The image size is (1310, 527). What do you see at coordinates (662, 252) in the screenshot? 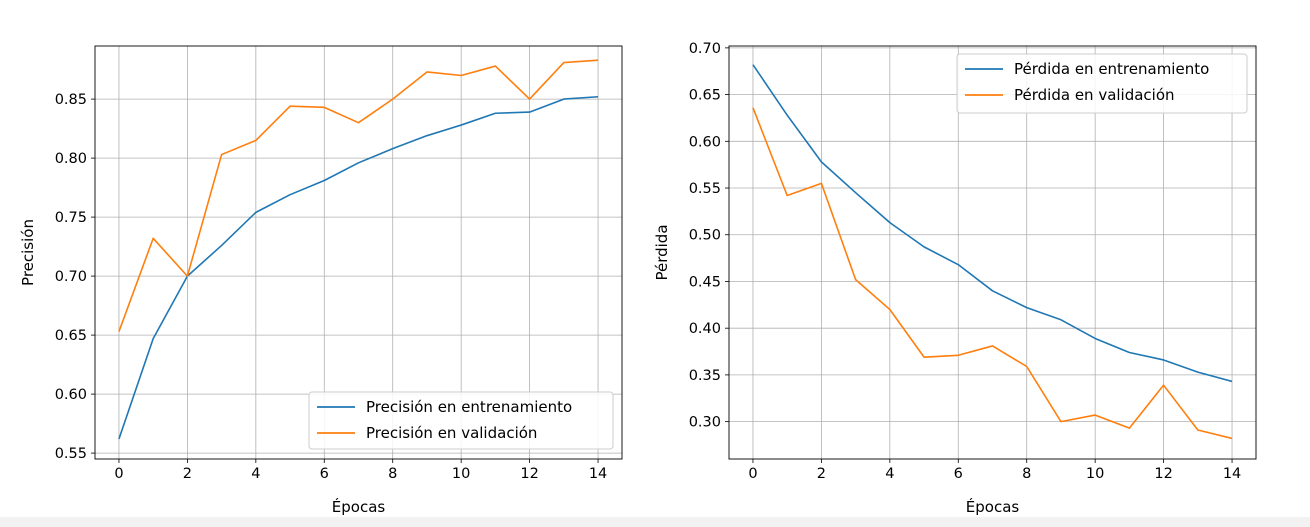
I see `y-axis-label: Pérdida` at bounding box center [662, 252].